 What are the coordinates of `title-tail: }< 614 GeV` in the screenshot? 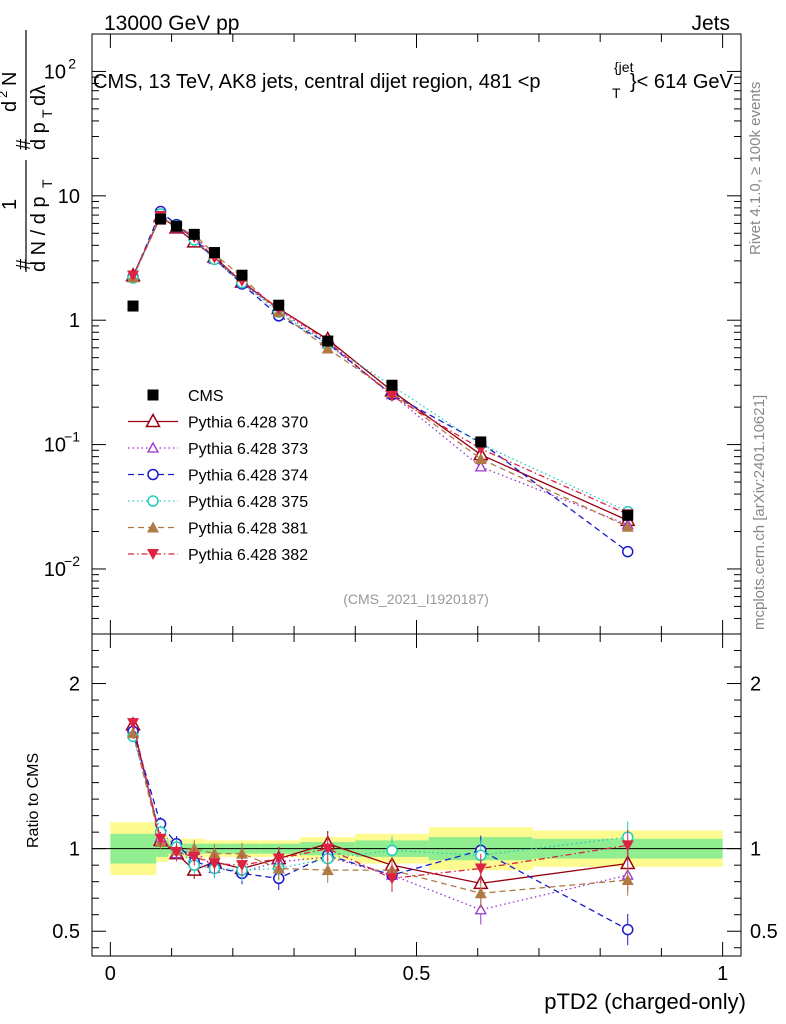 It's located at (682, 82).